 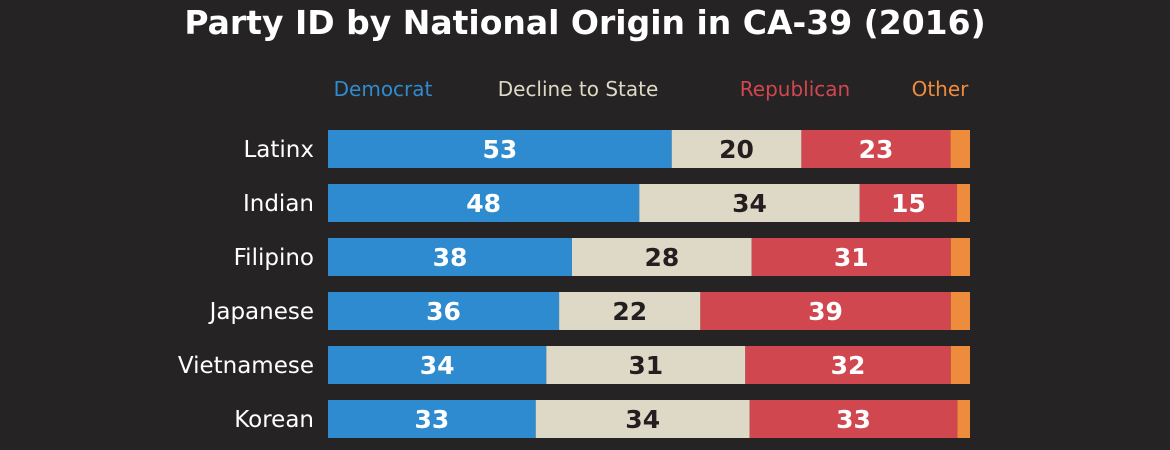 I want to click on bar-latinx-republican, so click(x=876, y=149).